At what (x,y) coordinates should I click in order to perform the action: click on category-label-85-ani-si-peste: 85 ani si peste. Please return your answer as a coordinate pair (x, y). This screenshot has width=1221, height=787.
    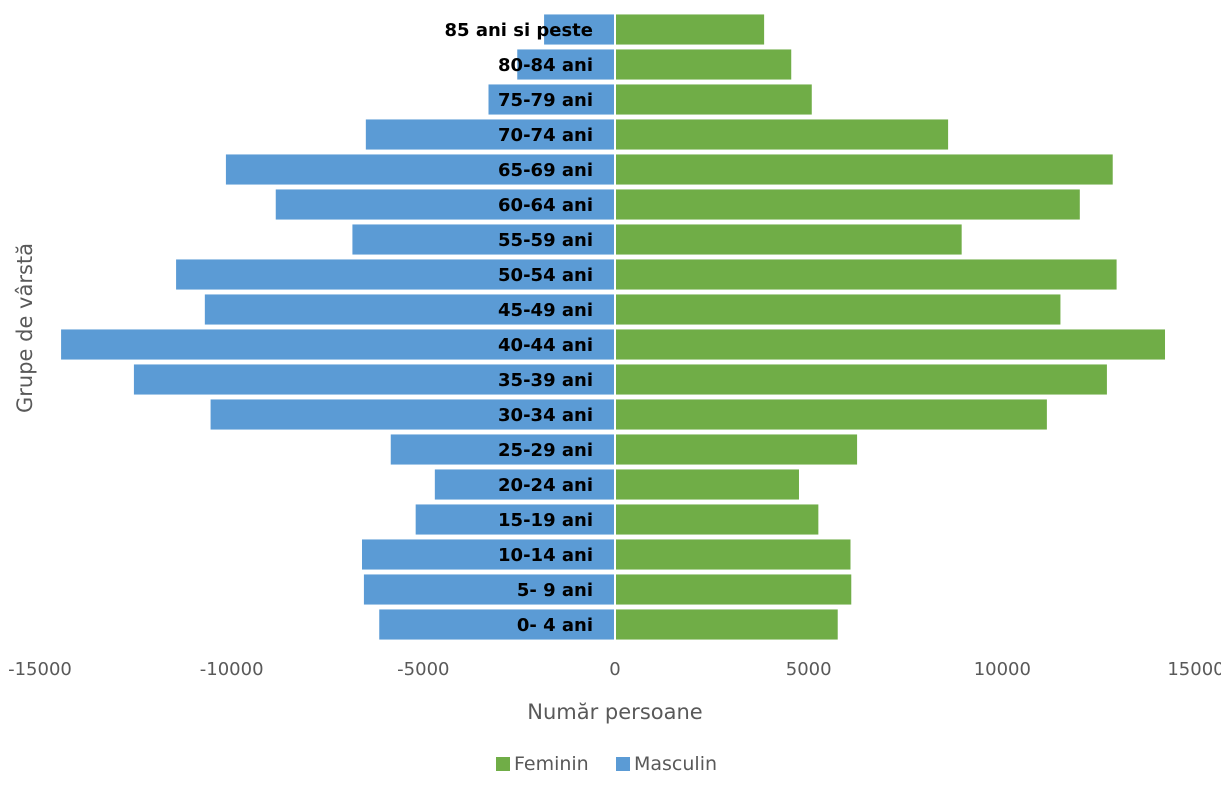
    Looking at the image, I should click on (519, 30).